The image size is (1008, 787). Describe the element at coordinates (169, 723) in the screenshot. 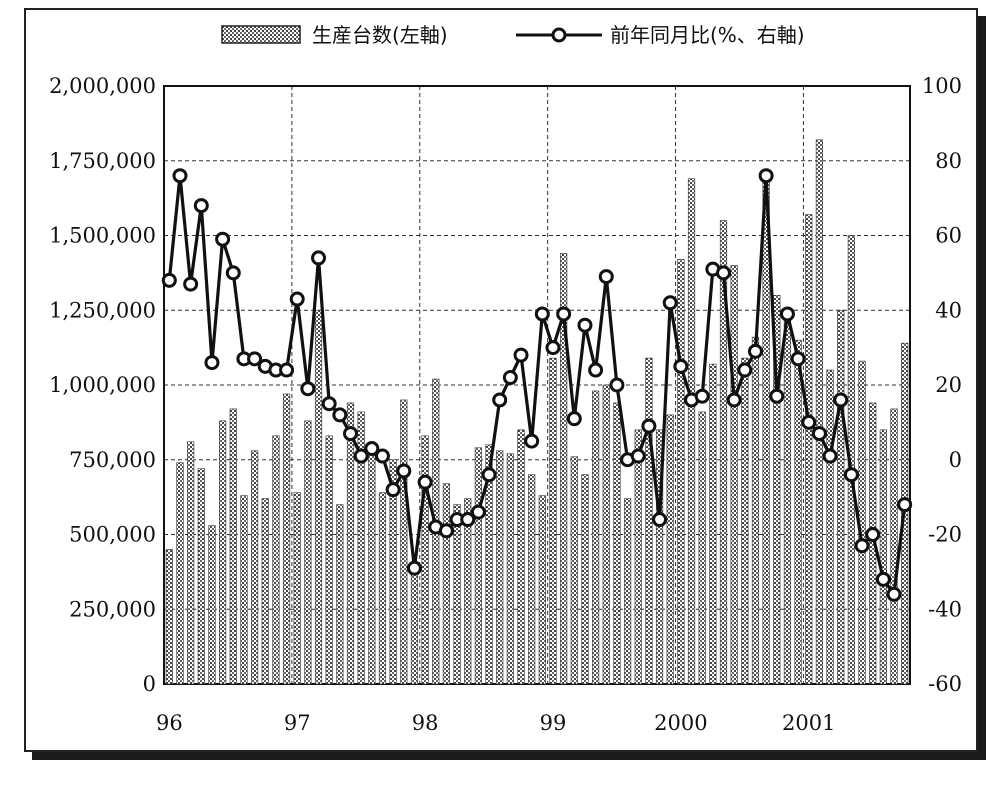

I see `x-tick-label: 96` at that location.